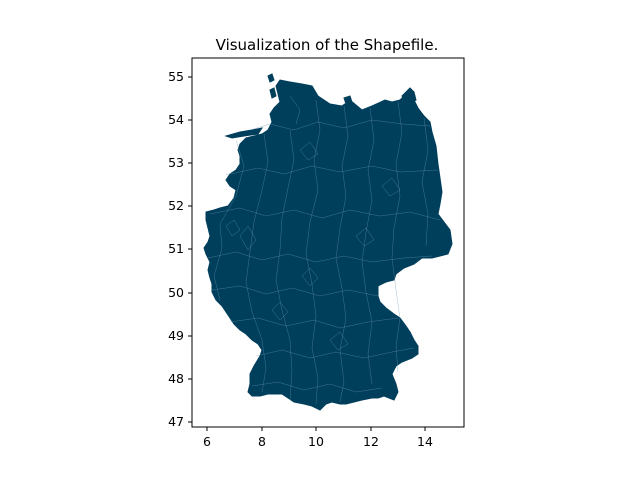 This screenshot has width=640, height=480. I want to click on x-tick-label: 6, so click(207, 441).